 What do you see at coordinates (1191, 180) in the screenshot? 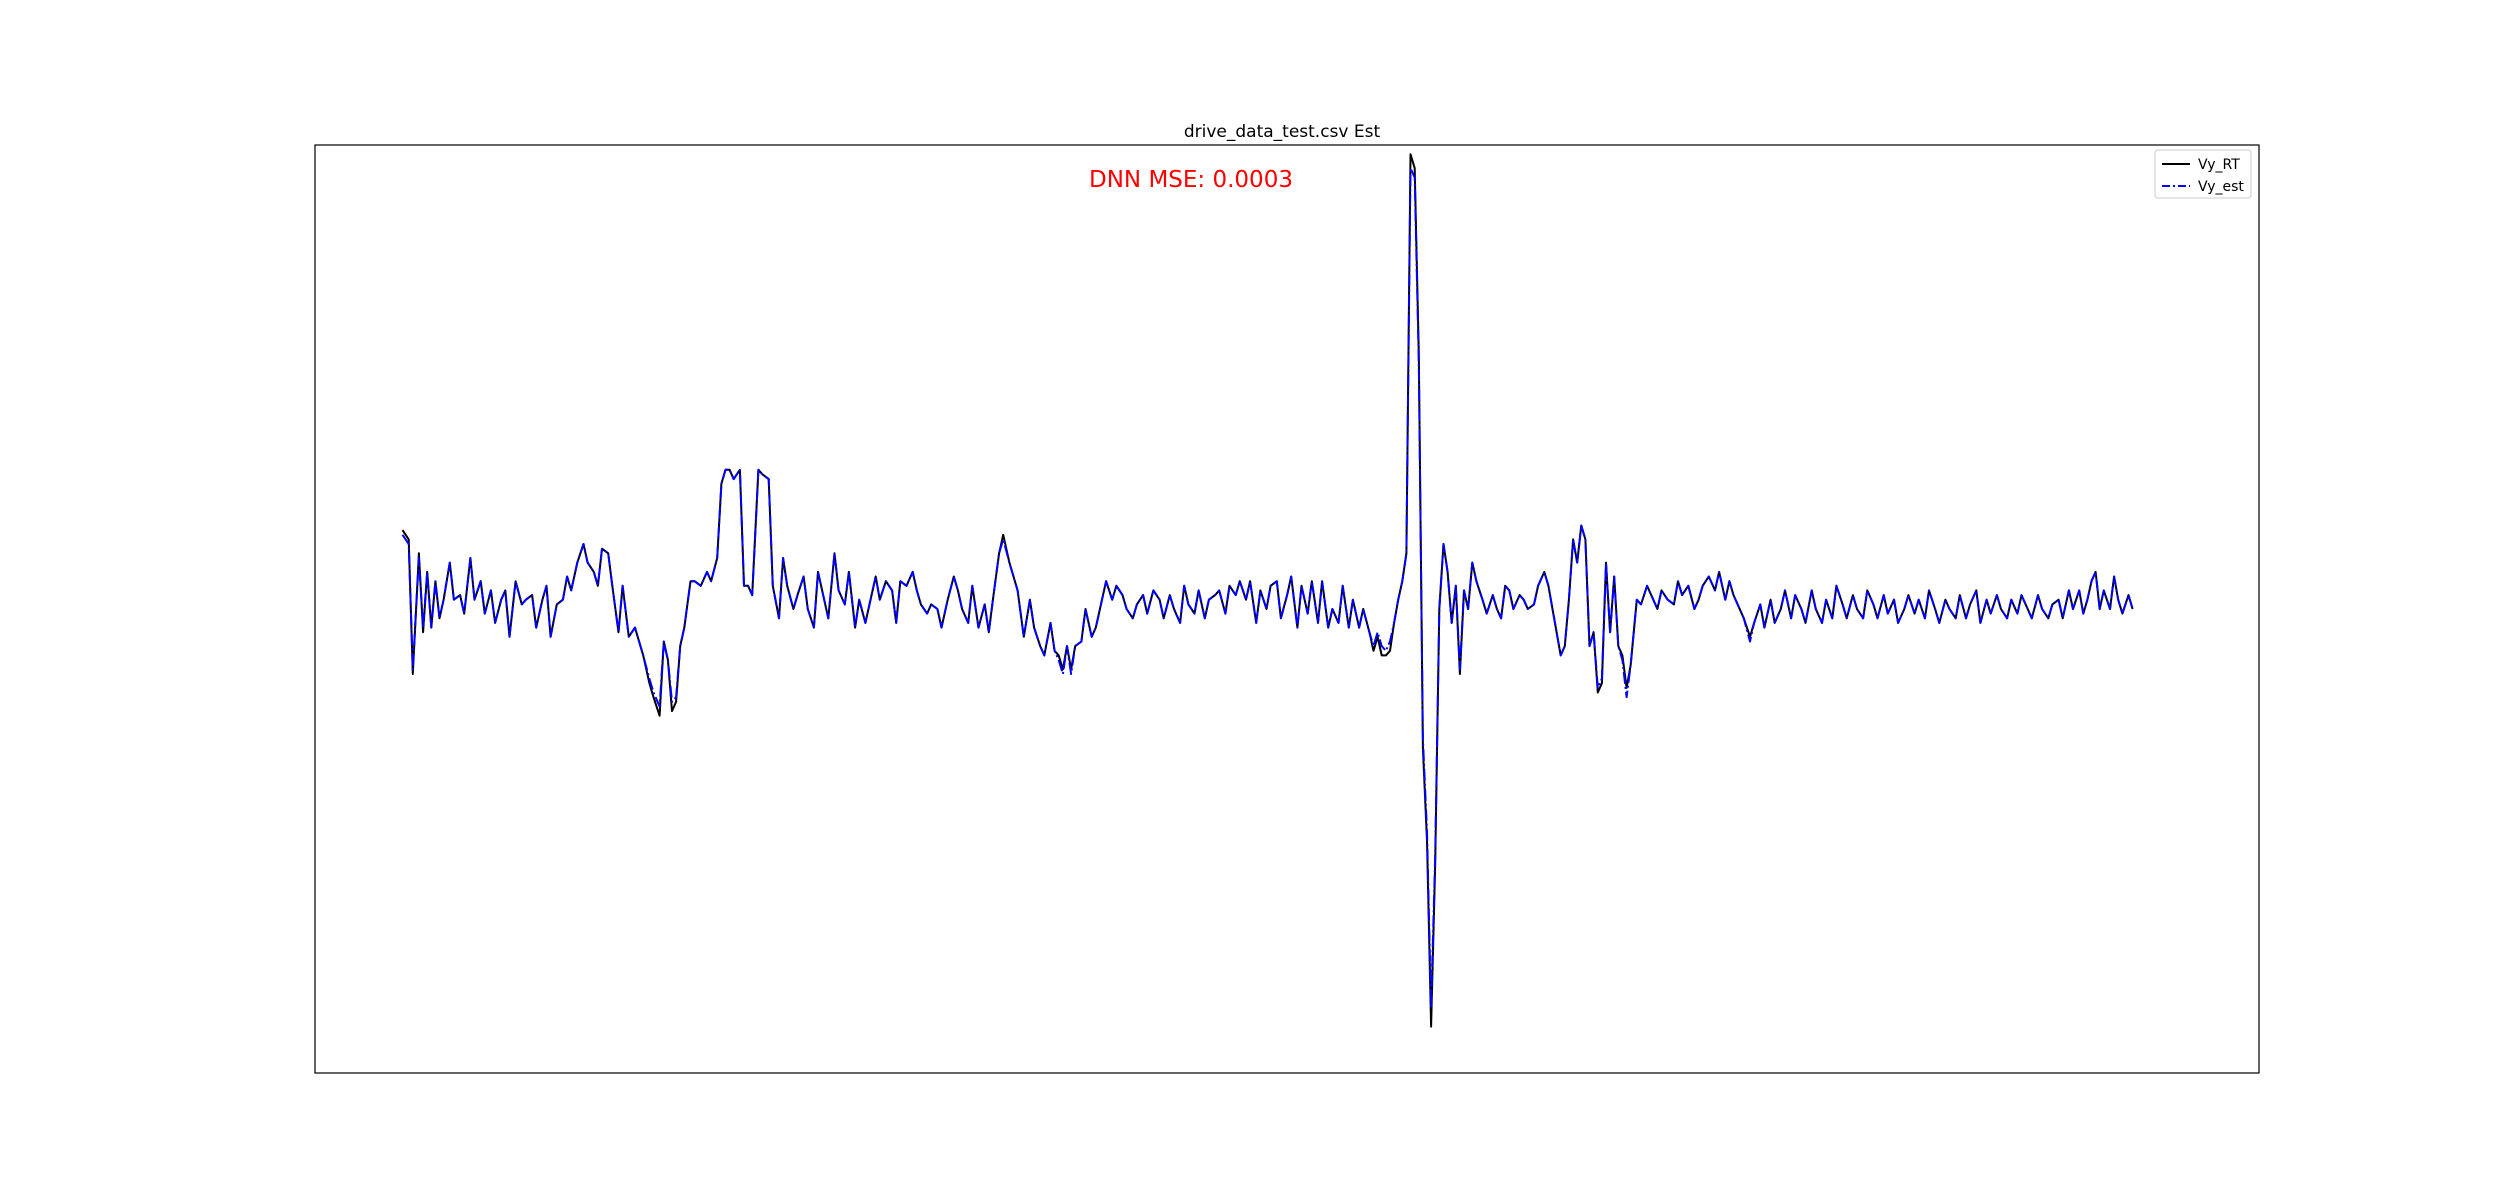
I see `mse-annotation: DNN MSE: 0.0003` at bounding box center [1191, 180].